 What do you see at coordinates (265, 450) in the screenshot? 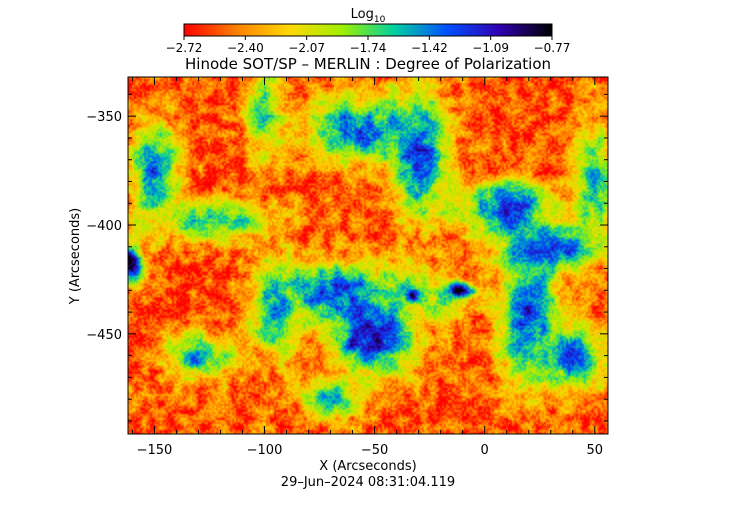
I see `x-tick-label: −100` at bounding box center [265, 450].